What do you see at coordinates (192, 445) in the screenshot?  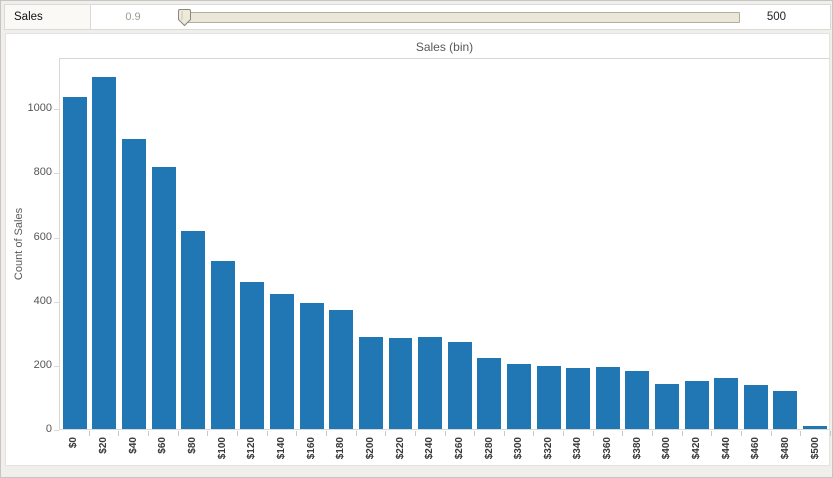 I see `x-tick-label: $80` at bounding box center [192, 445].